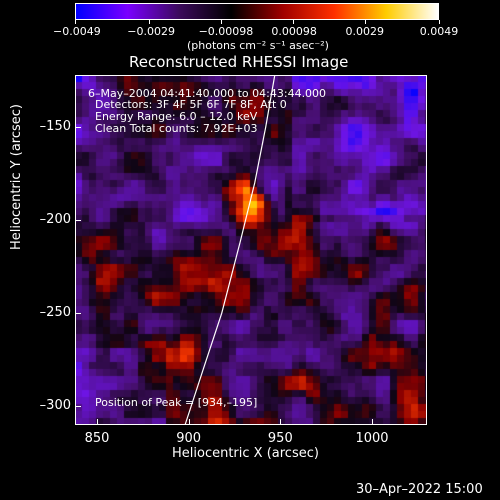  I want to click on peak-position-label: Position of Peak = [934,–195], so click(176, 402).